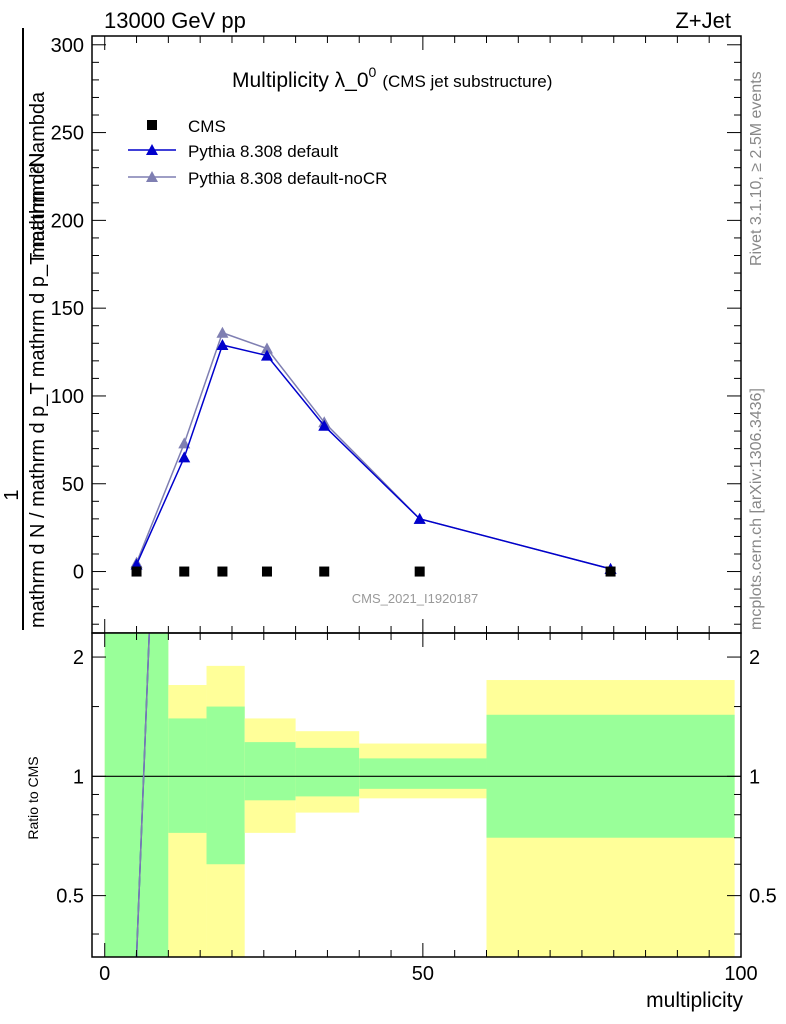 This screenshot has height=1024, width=786. I want to click on legend-marker-pythia-nocr, so click(152, 176).